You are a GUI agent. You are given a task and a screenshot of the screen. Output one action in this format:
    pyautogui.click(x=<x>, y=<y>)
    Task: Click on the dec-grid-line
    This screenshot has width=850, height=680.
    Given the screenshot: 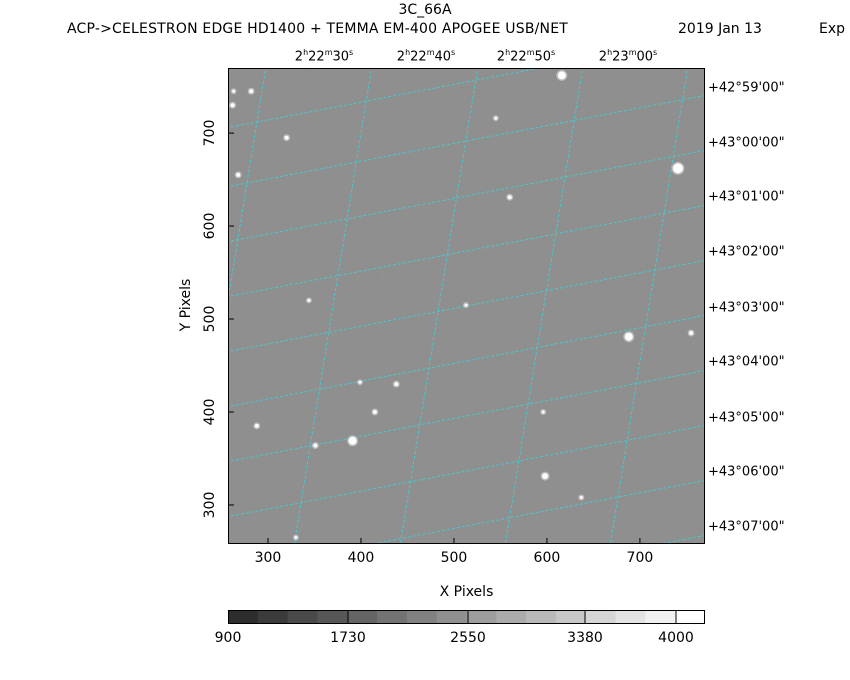 What is the action you would take?
    pyautogui.click(x=466, y=306)
    